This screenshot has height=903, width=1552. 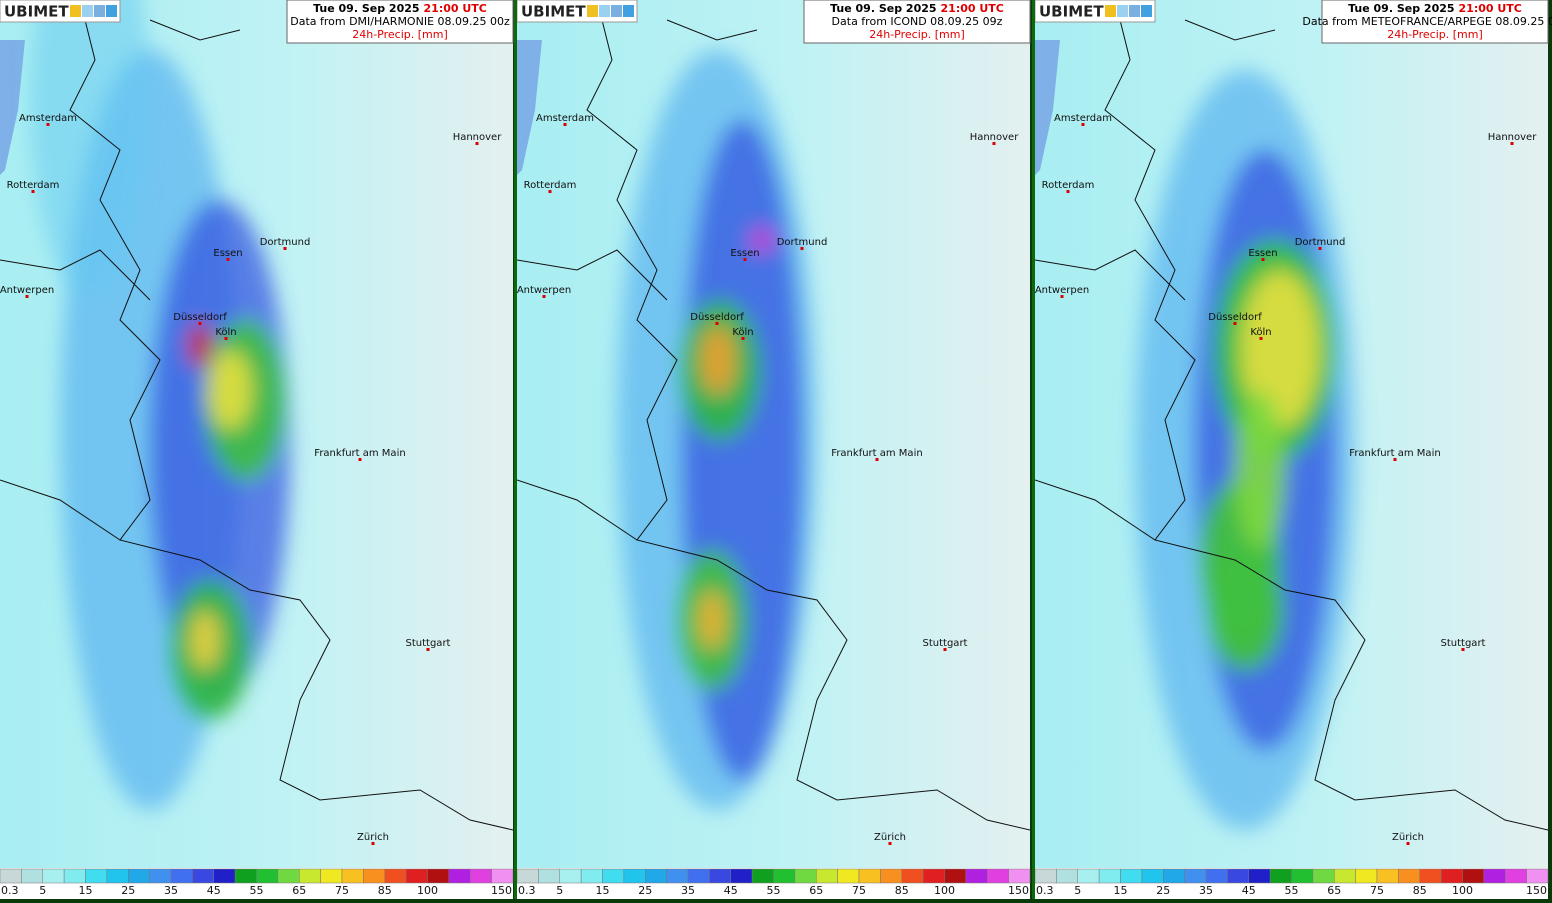 What do you see at coordinates (27, 290) in the screenshot?
I see `city-label: Antwerpen` at bounding box center [27, 290].